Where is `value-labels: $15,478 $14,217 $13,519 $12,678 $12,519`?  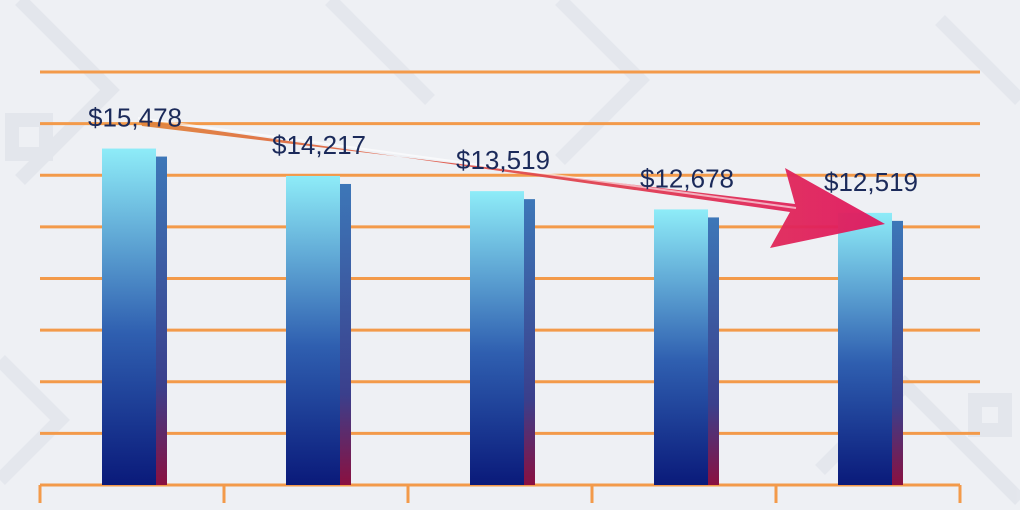 value-labels: $15,478 $14,217 $13,519 $12,678 $12,519 is located at coordinates (503, 150).